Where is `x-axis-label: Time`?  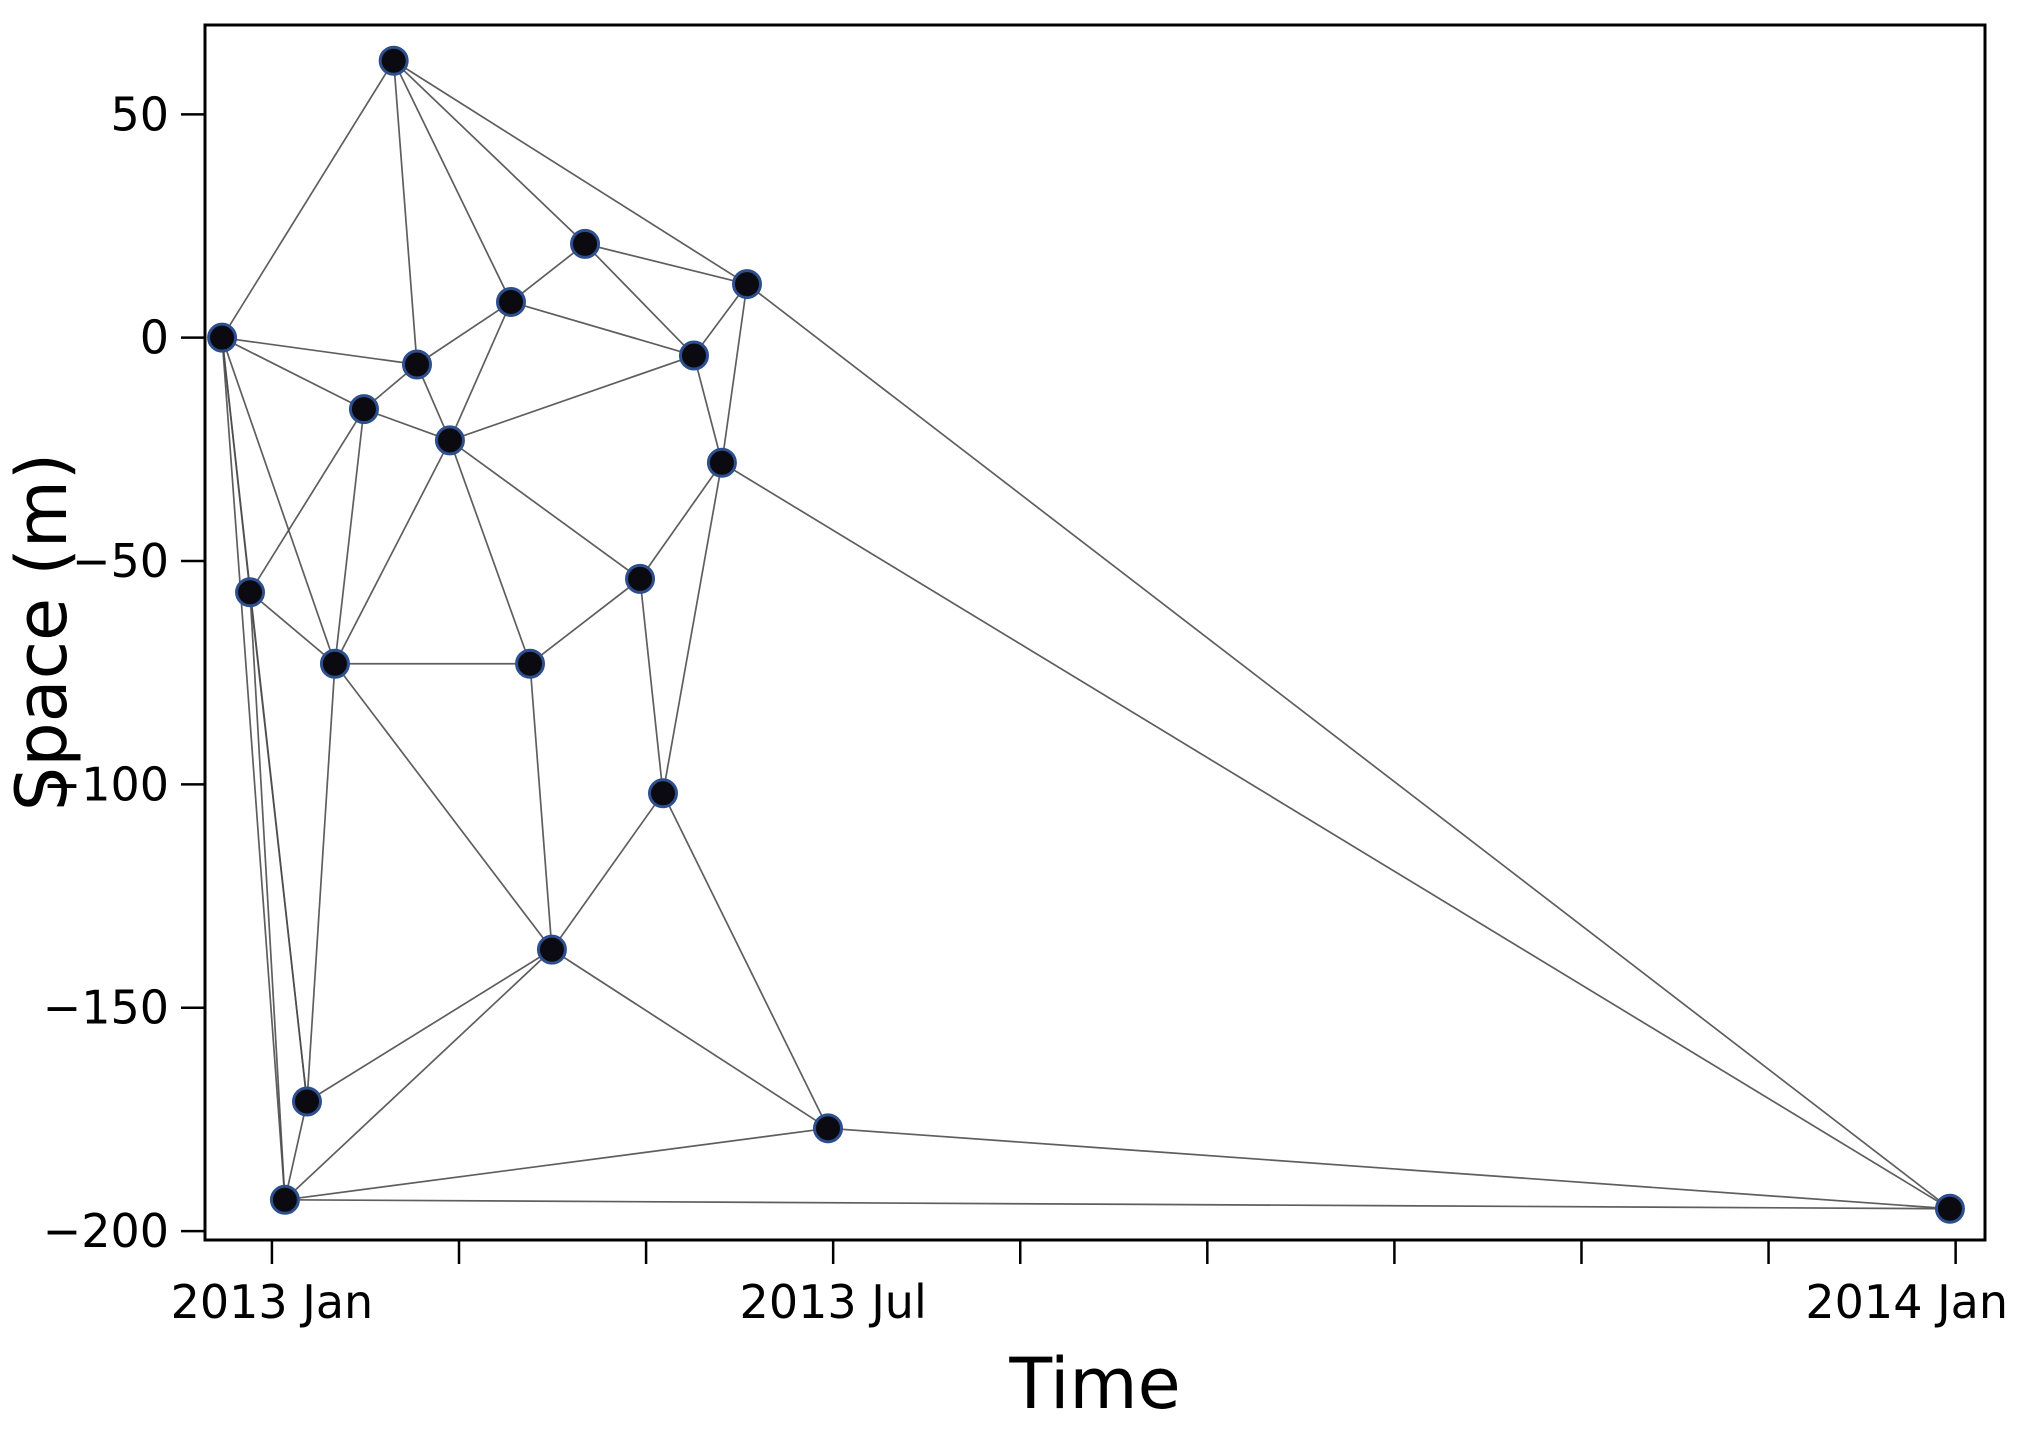 x-axis-label: Time is located at coordinates (1094, 1384).